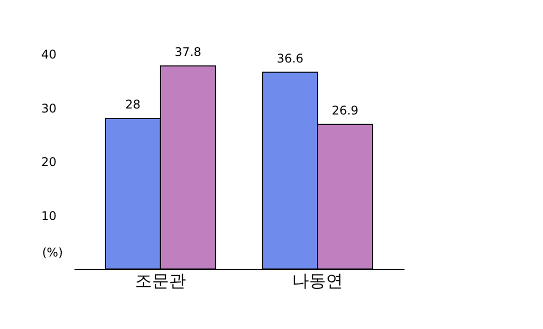 Image resolution: width=543 pixels, height=329 pixels. What do you see at coordinates (48, 215) in the screenshot?
I see `y-tick-label: 10` at bounding box center [48, 215].